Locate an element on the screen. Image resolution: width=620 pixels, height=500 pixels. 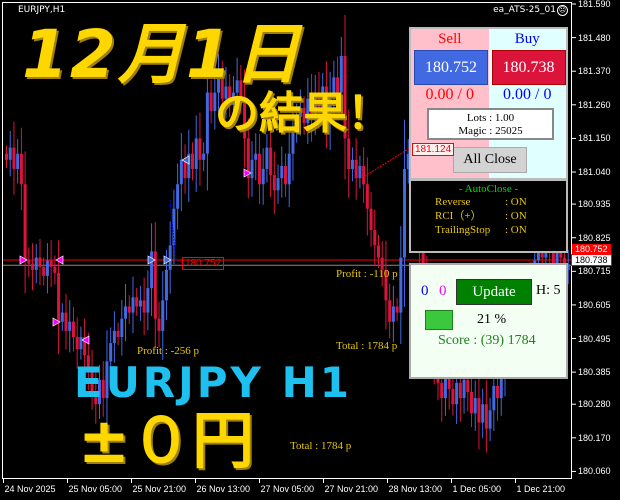
buy-button: 180.738 is located at coordinates (528, 67).